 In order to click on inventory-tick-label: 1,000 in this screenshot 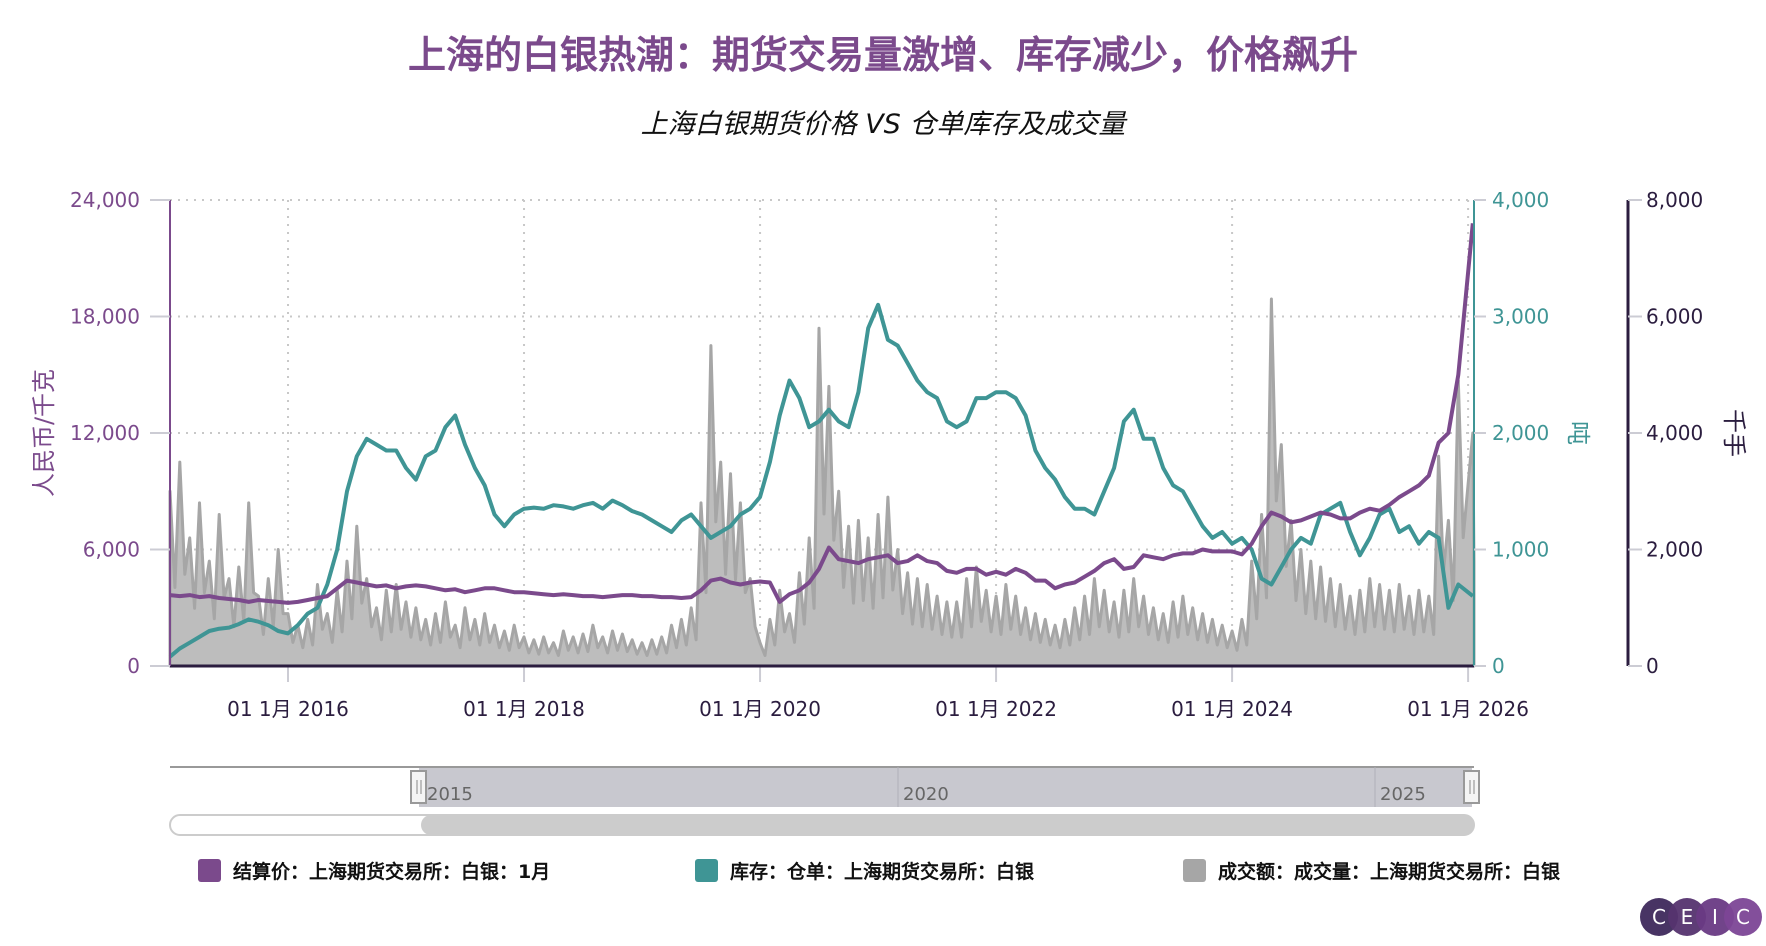, I will do `click(1520, 550)`.